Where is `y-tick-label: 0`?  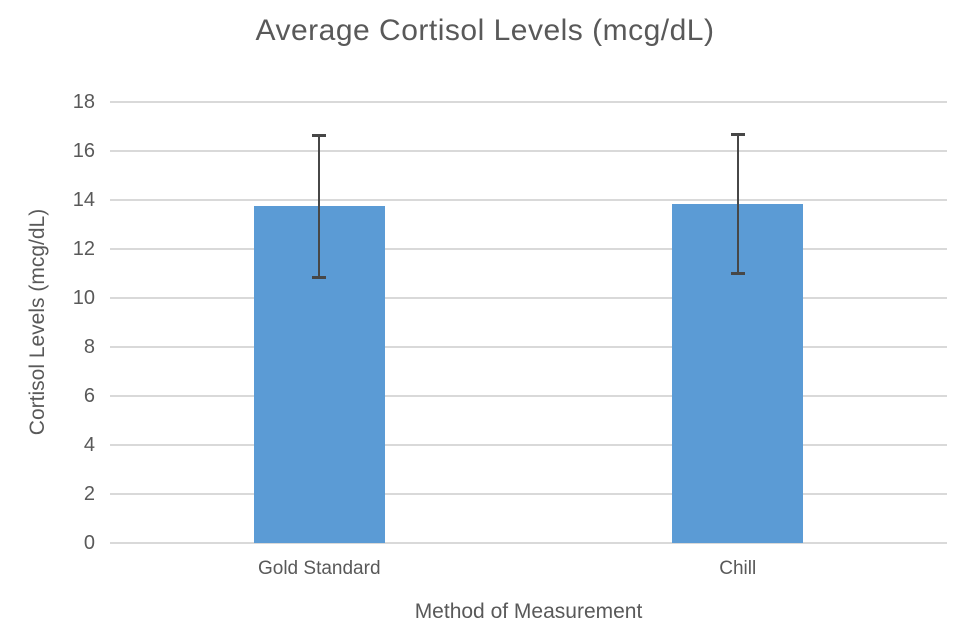
y-tick-label: 0 is located at coordinates (89, 543).